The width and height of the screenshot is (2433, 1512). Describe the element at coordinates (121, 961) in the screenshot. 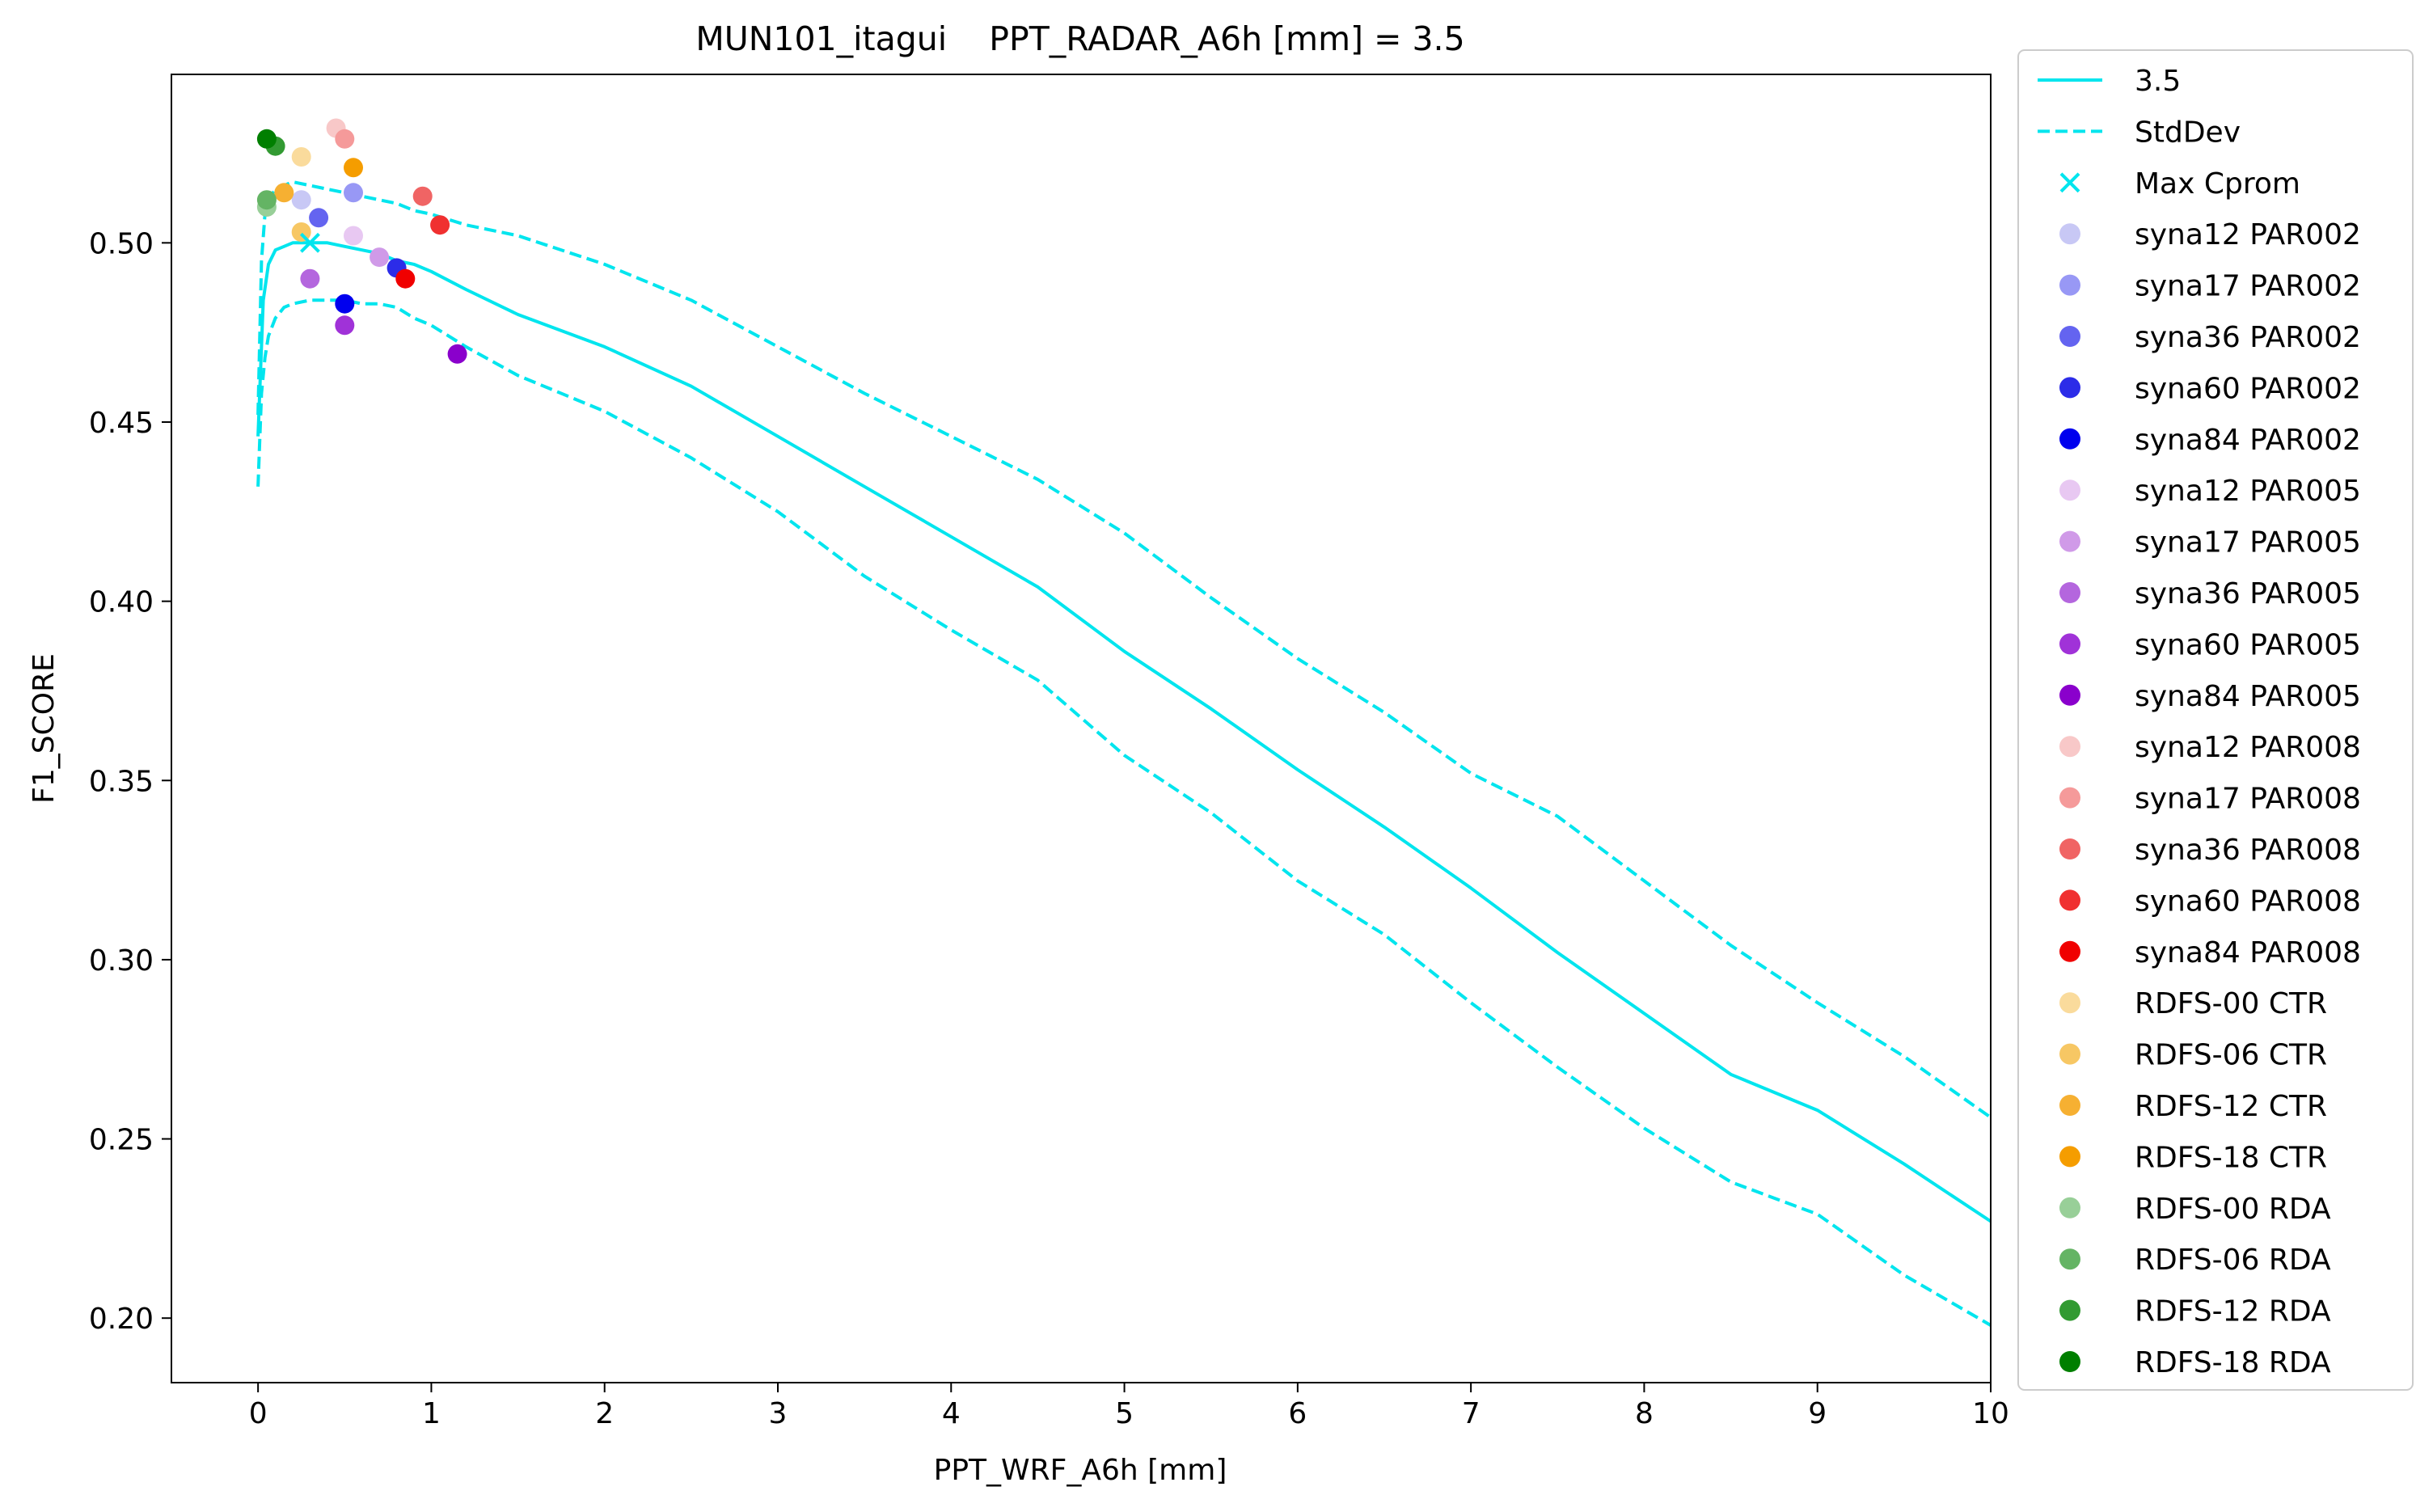

I see `y-tick-label: 0.30` at that location.